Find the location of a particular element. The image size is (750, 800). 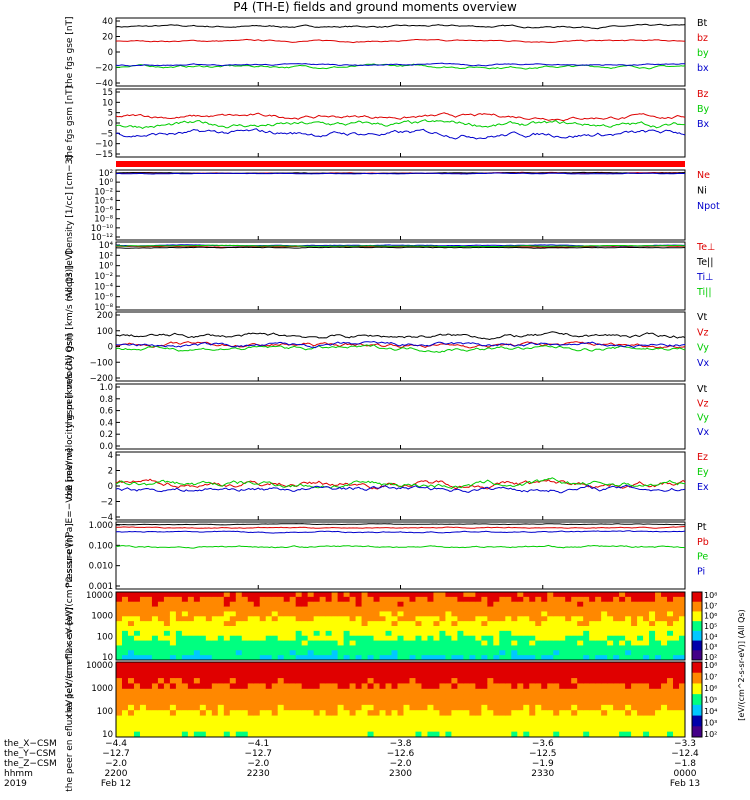

ytick-label: 10⁰ is located at coordinates (106, 183).